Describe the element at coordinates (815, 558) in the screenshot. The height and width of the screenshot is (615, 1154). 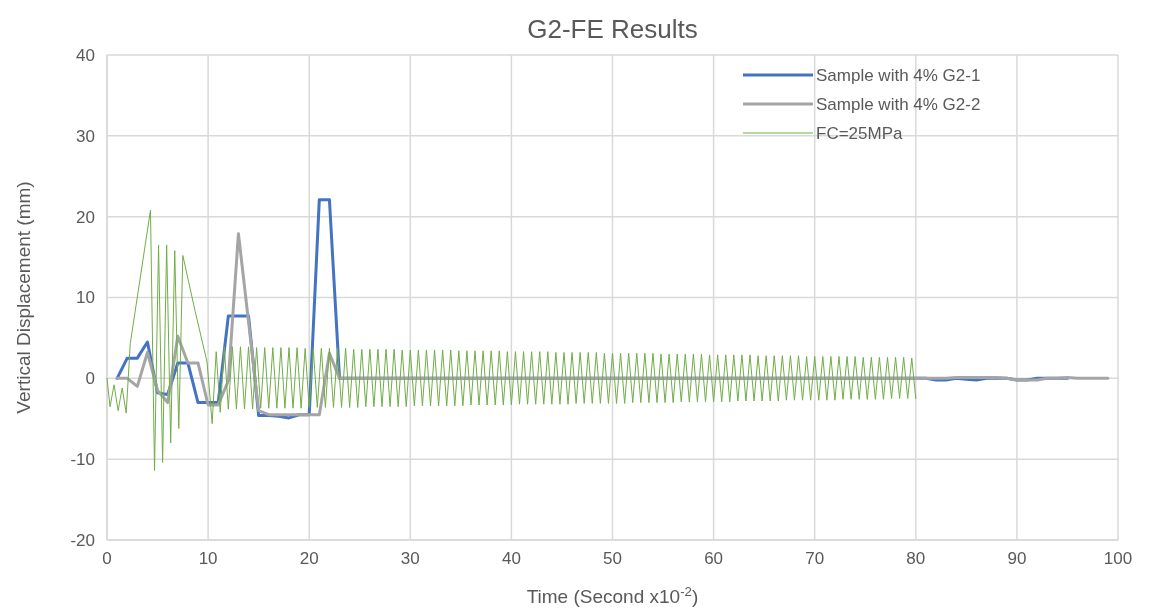
I see `x-tick-label: 70` at that location.